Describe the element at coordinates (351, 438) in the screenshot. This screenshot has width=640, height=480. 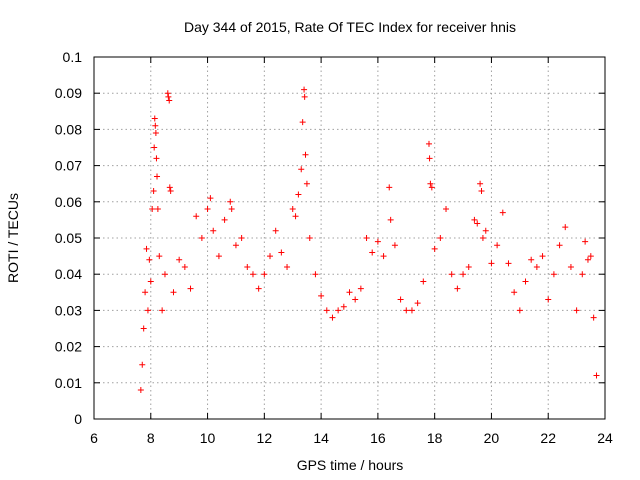
I see `x-tick-labels: 6 8 10 12 14 16 18 20 22 24` at that location.